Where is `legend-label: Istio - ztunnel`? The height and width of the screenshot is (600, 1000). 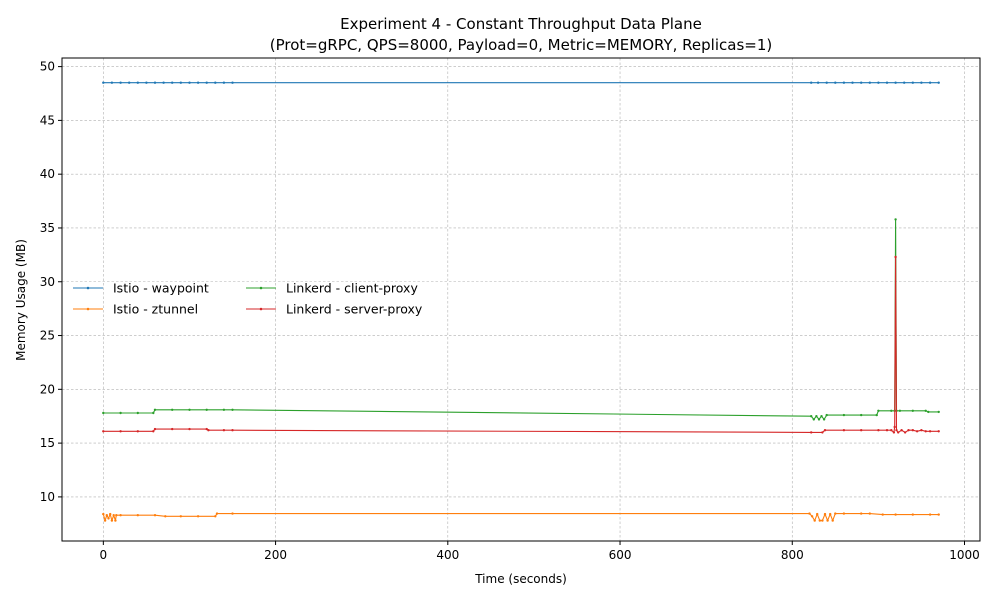 legend-label: Istio - ztunnel is located at coordinates (155, 309).